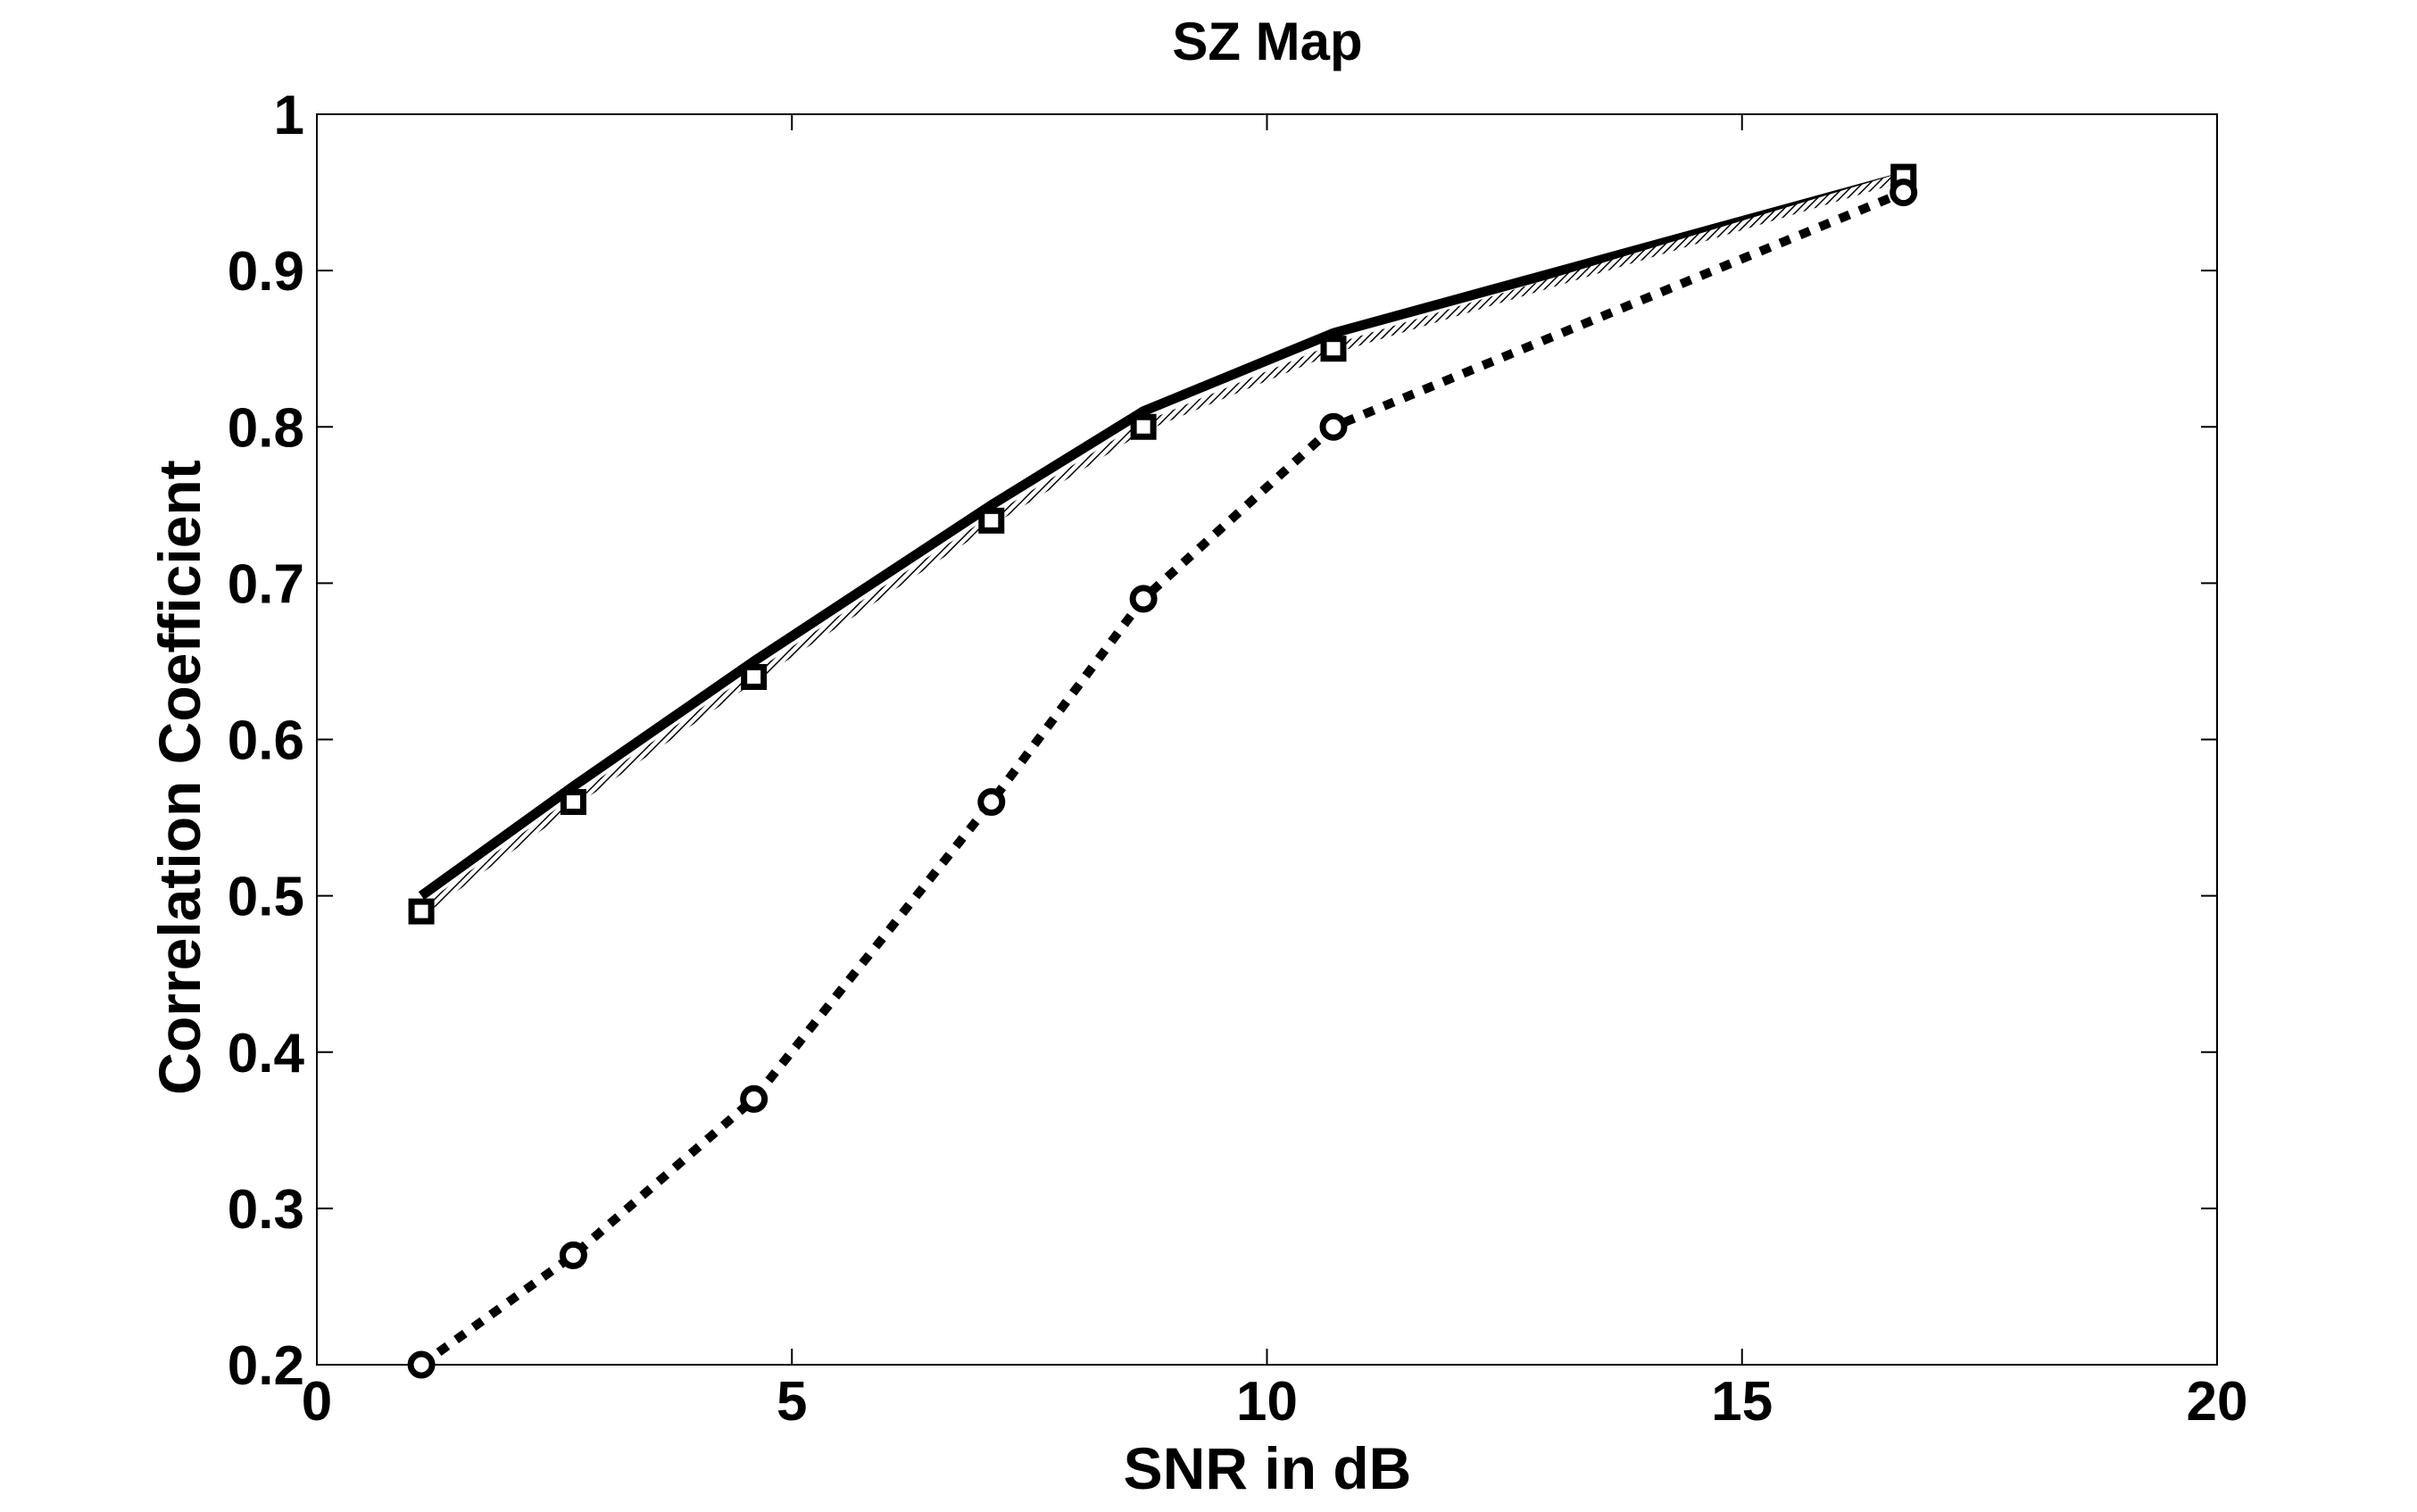 The image size is (2417, 1512). I want to click on chart-title: SZ Map, so click(1267, 42).